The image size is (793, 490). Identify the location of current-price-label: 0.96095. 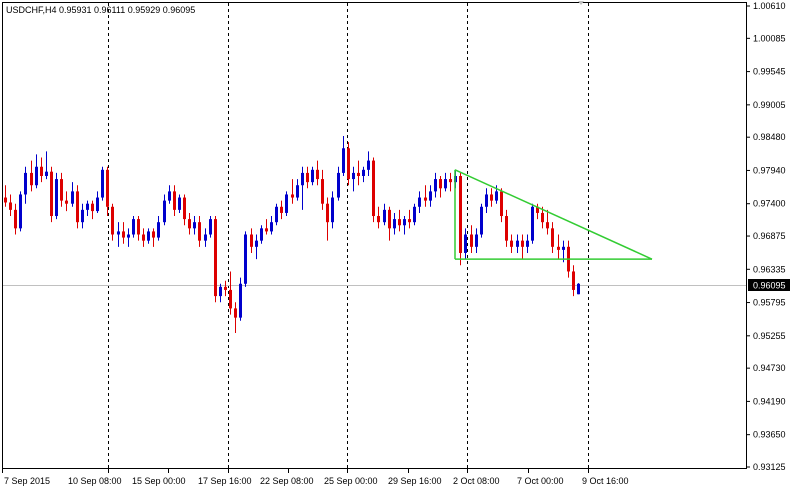
(769, 285).